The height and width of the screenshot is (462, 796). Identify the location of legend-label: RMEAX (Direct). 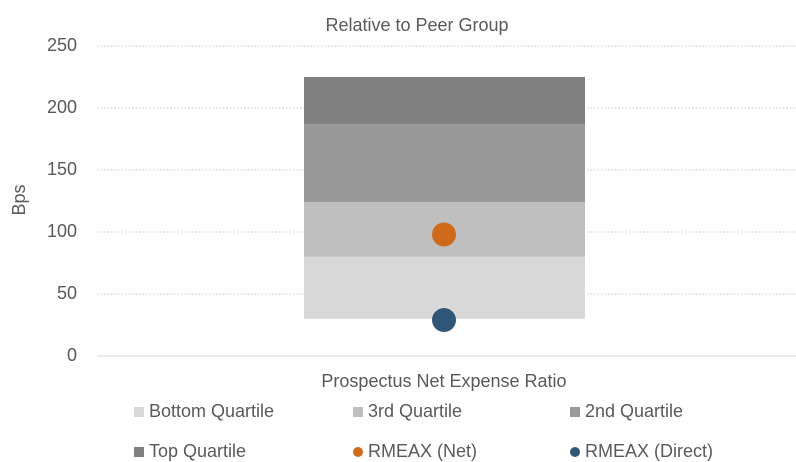
(649, 451).